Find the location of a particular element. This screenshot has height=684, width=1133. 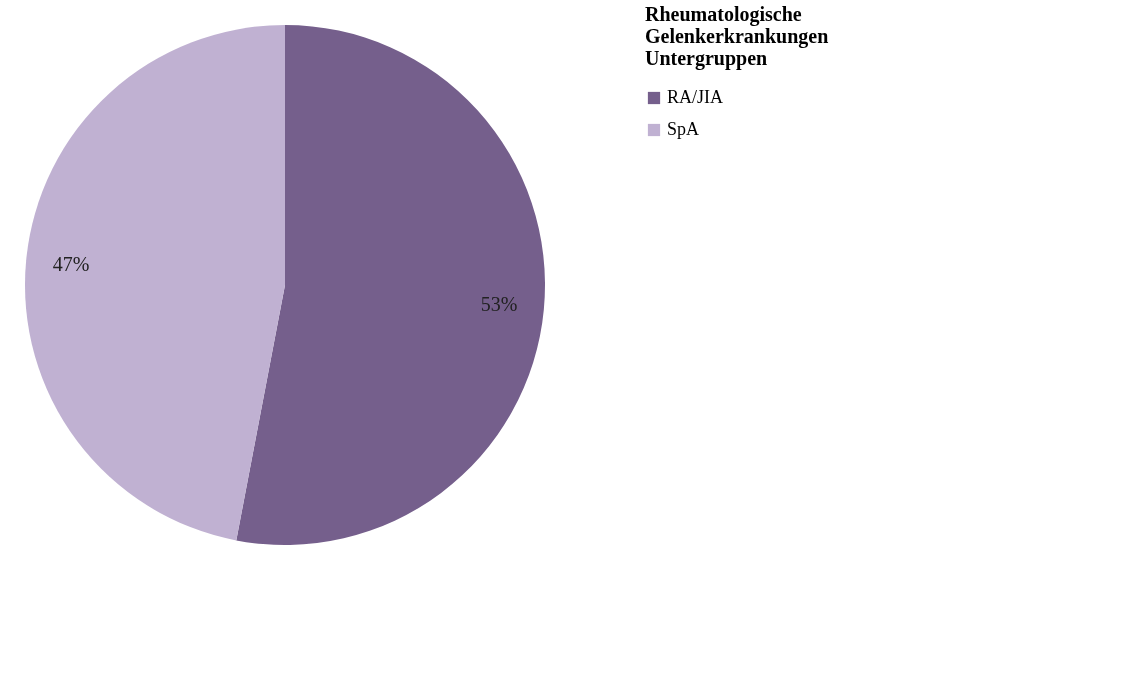

data-label: 47% is located at coordinates (71, 263).